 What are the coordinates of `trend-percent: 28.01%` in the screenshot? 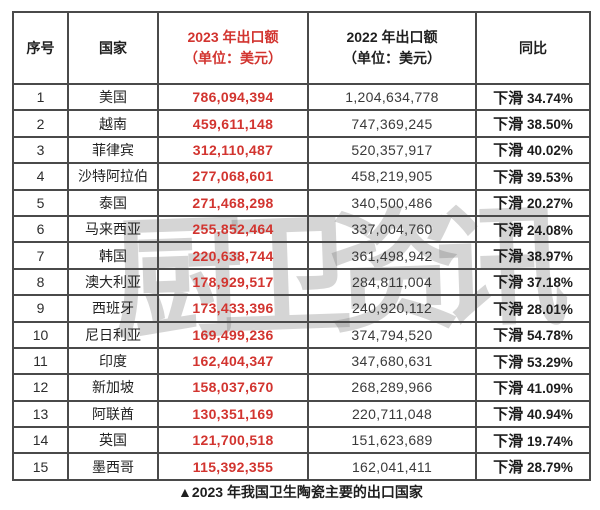 It's located at (550, 309).